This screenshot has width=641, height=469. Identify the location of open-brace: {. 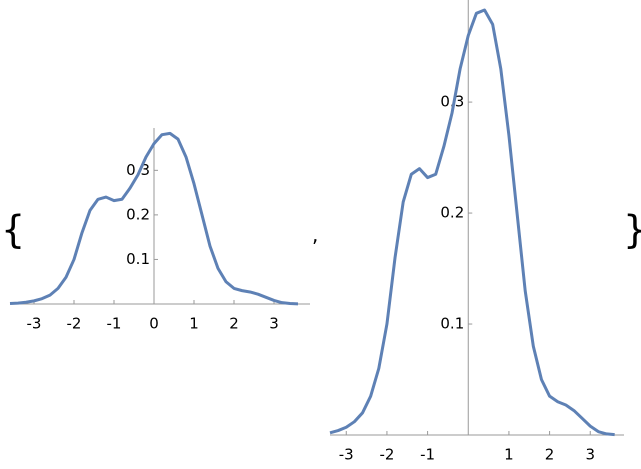
(13, 230).